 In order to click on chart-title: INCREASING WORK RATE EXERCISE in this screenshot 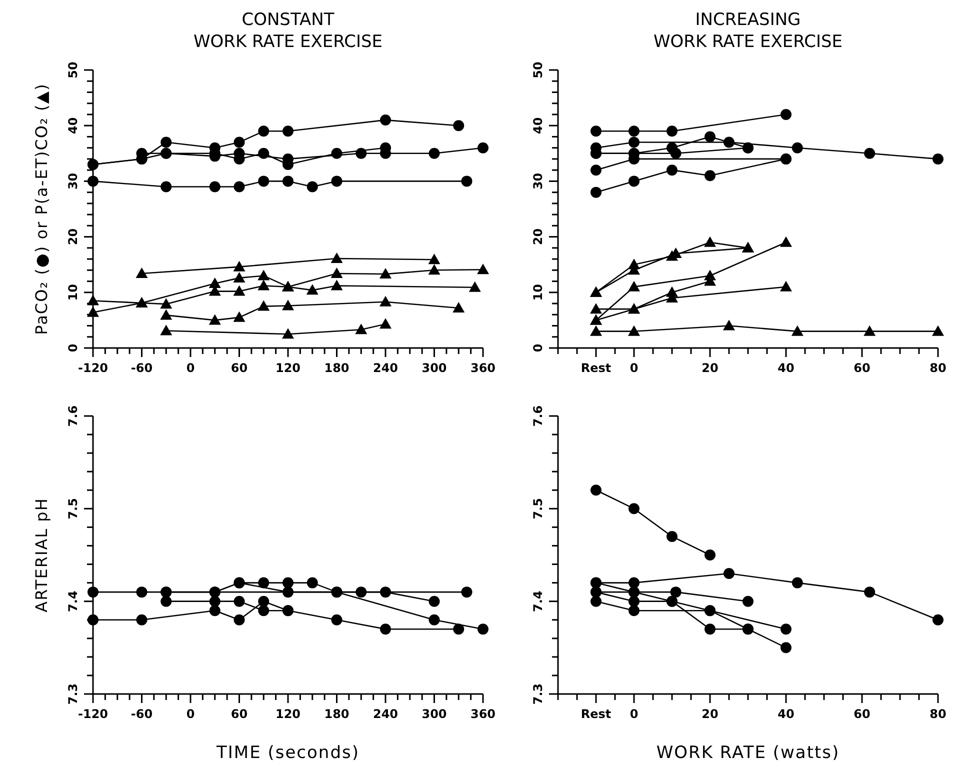, I will do `click(748, 31)`.